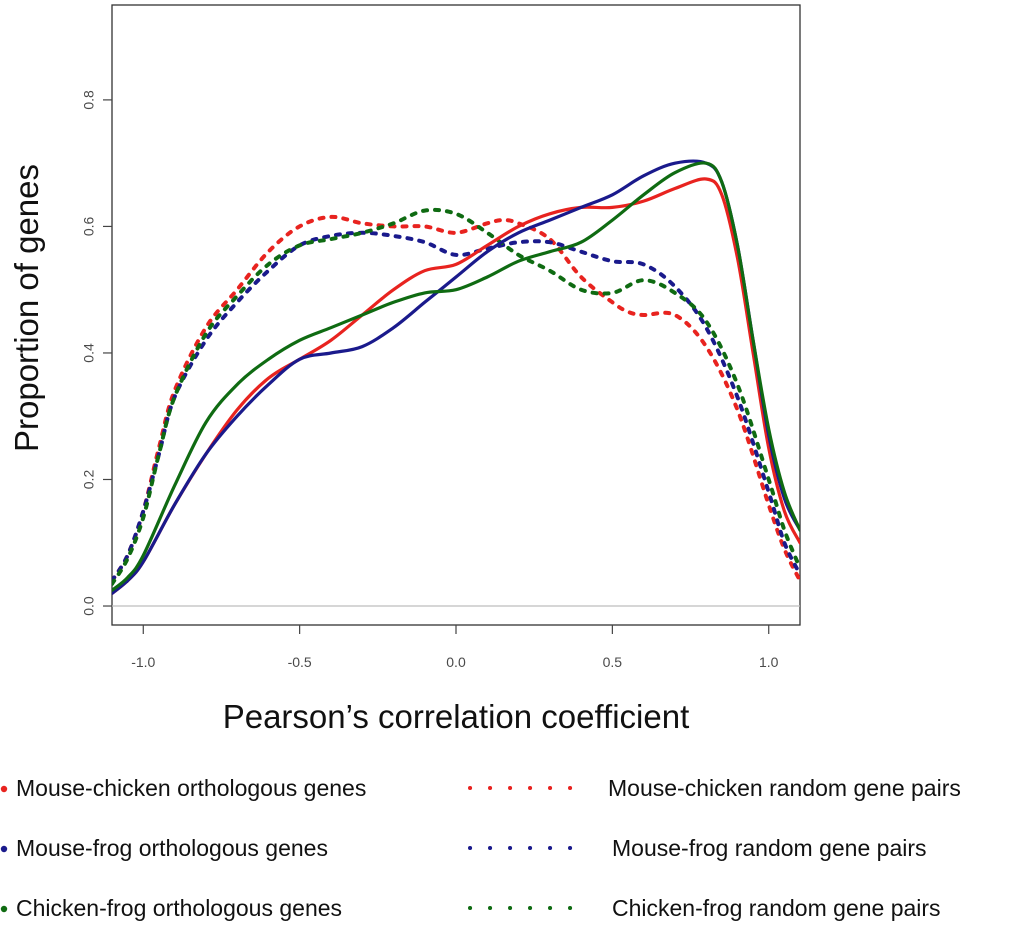  What do you see at coordinates (769, 662) in the screenshot?
I see `x-tick-label: 1.0` at bounding box center [769, 662].